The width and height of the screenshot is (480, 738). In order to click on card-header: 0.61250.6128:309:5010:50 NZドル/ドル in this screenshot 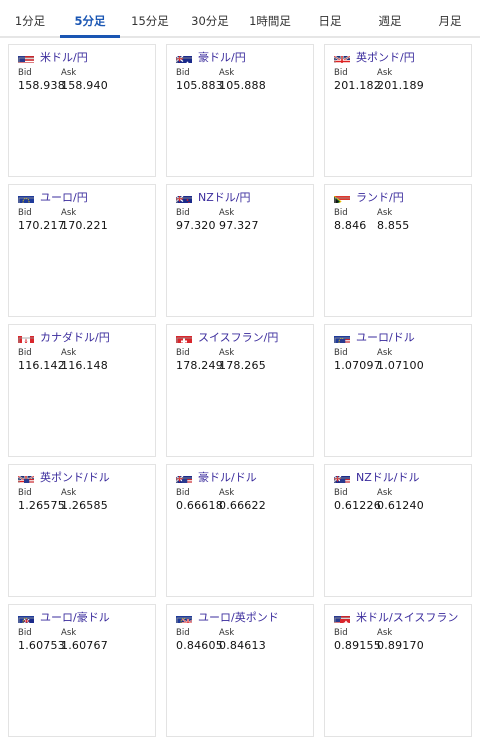, I will do `click(376, 477)`.